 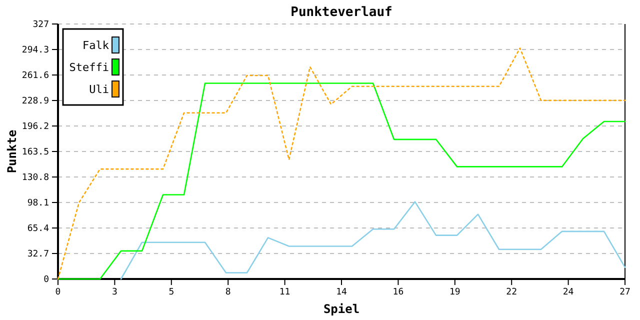 What do you see at coordinates (341, 12) in the screenshot?
I see `chart-title: Punkteverlauf` at bounding box center [341, 12].